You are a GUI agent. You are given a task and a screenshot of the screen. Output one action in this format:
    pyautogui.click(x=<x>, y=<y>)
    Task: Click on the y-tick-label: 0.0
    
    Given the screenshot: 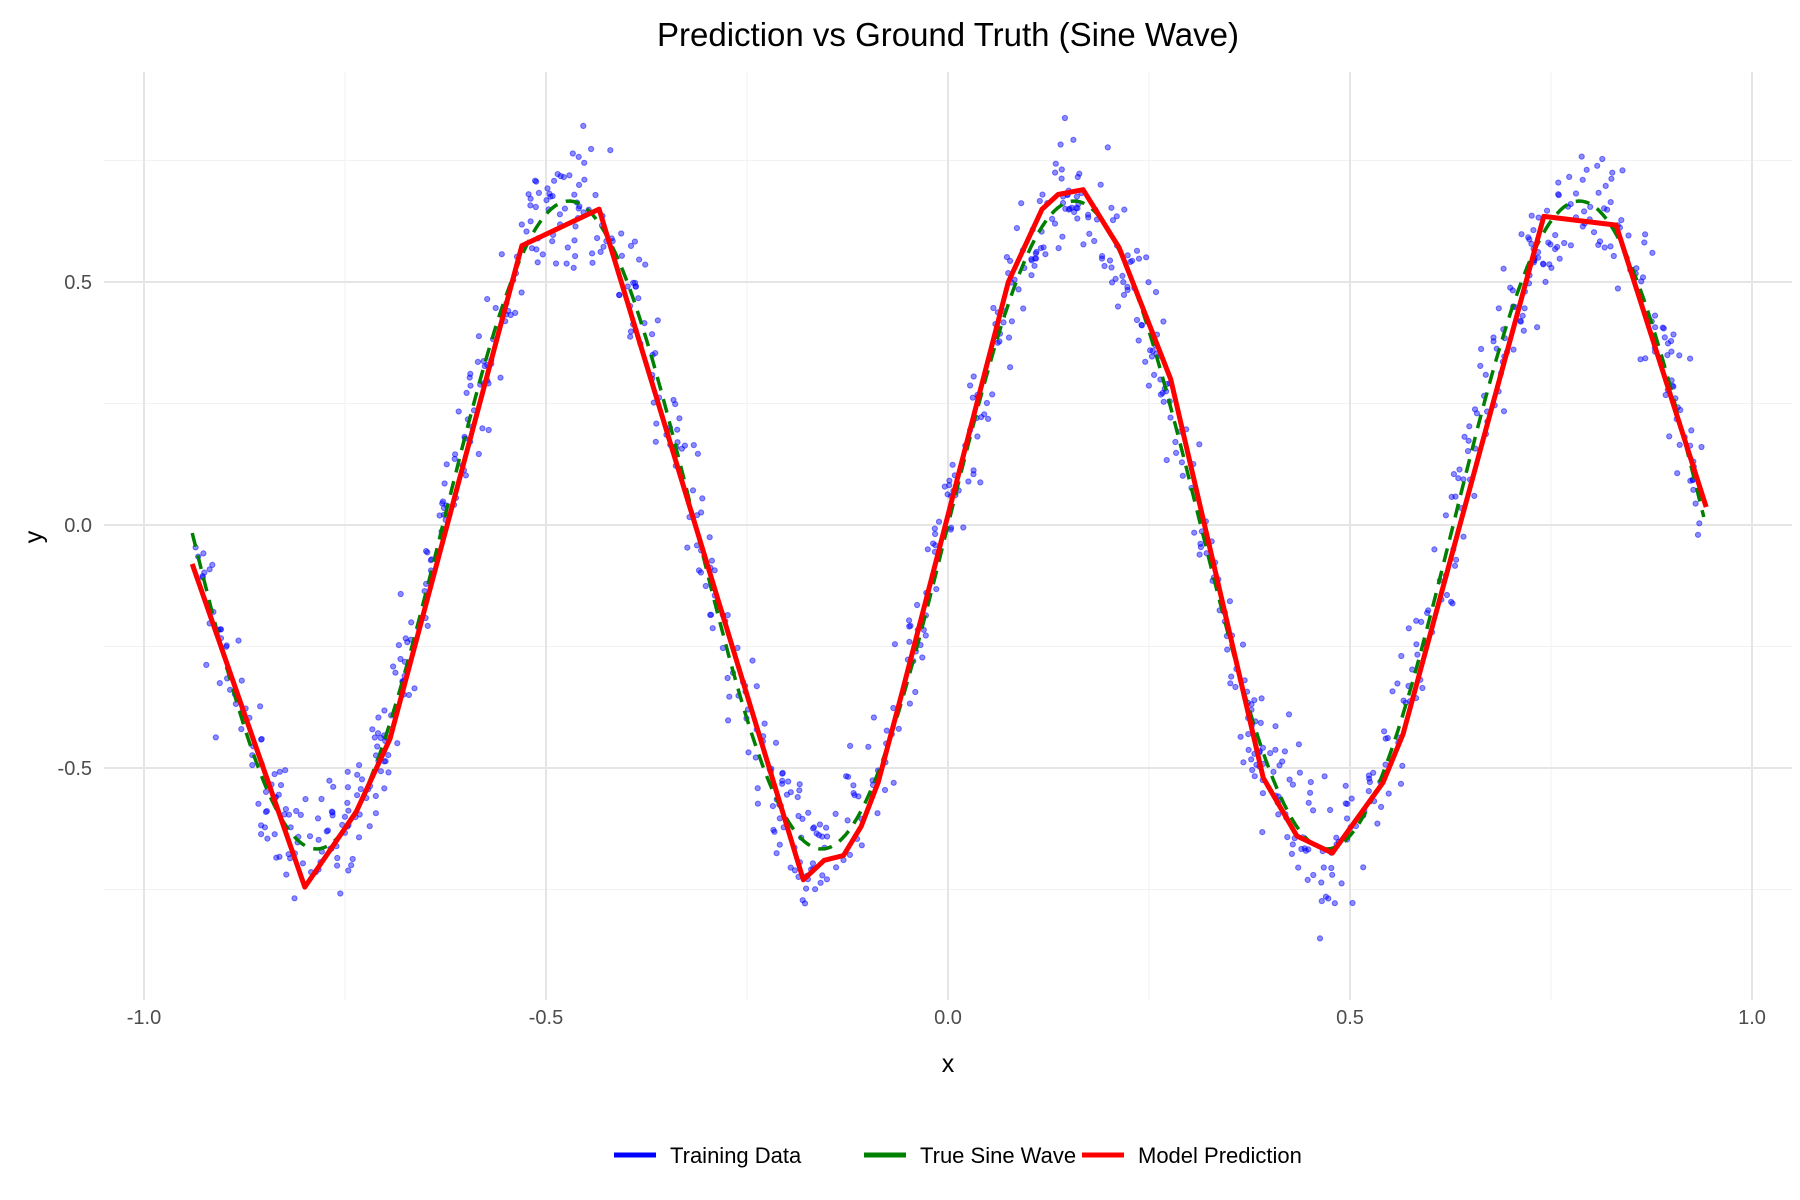 What is the action you would take?
    pyautogui.click(x=78, y=526)
    